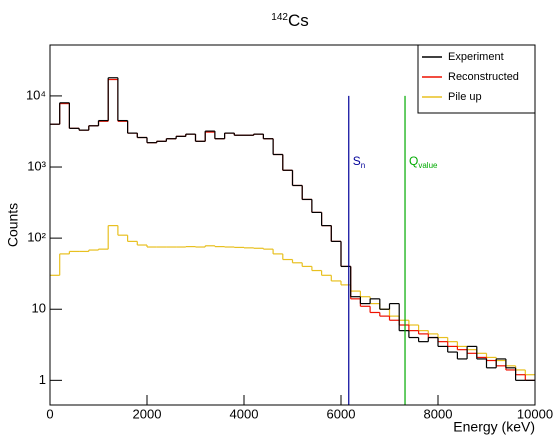 The height and width of the screenshot is (442, 556). What do you see at coordinates (49, 413) in the screenshot?
I see `x-tick-label: 0` at bounding box center [49, 413].